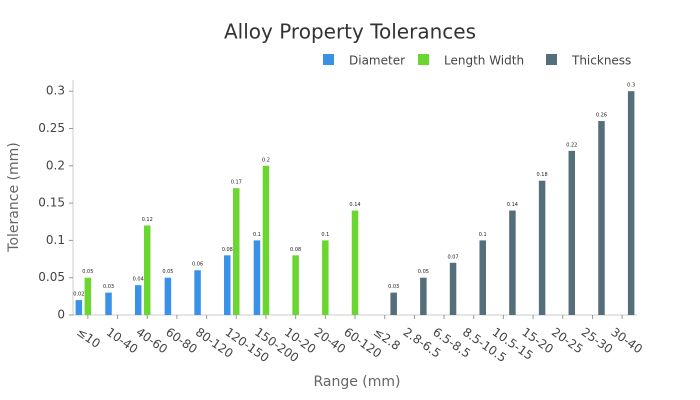  Describe the element at coordinates (51, 277) in the screenshot. I see `y-tick-label: 0.05` at that location.